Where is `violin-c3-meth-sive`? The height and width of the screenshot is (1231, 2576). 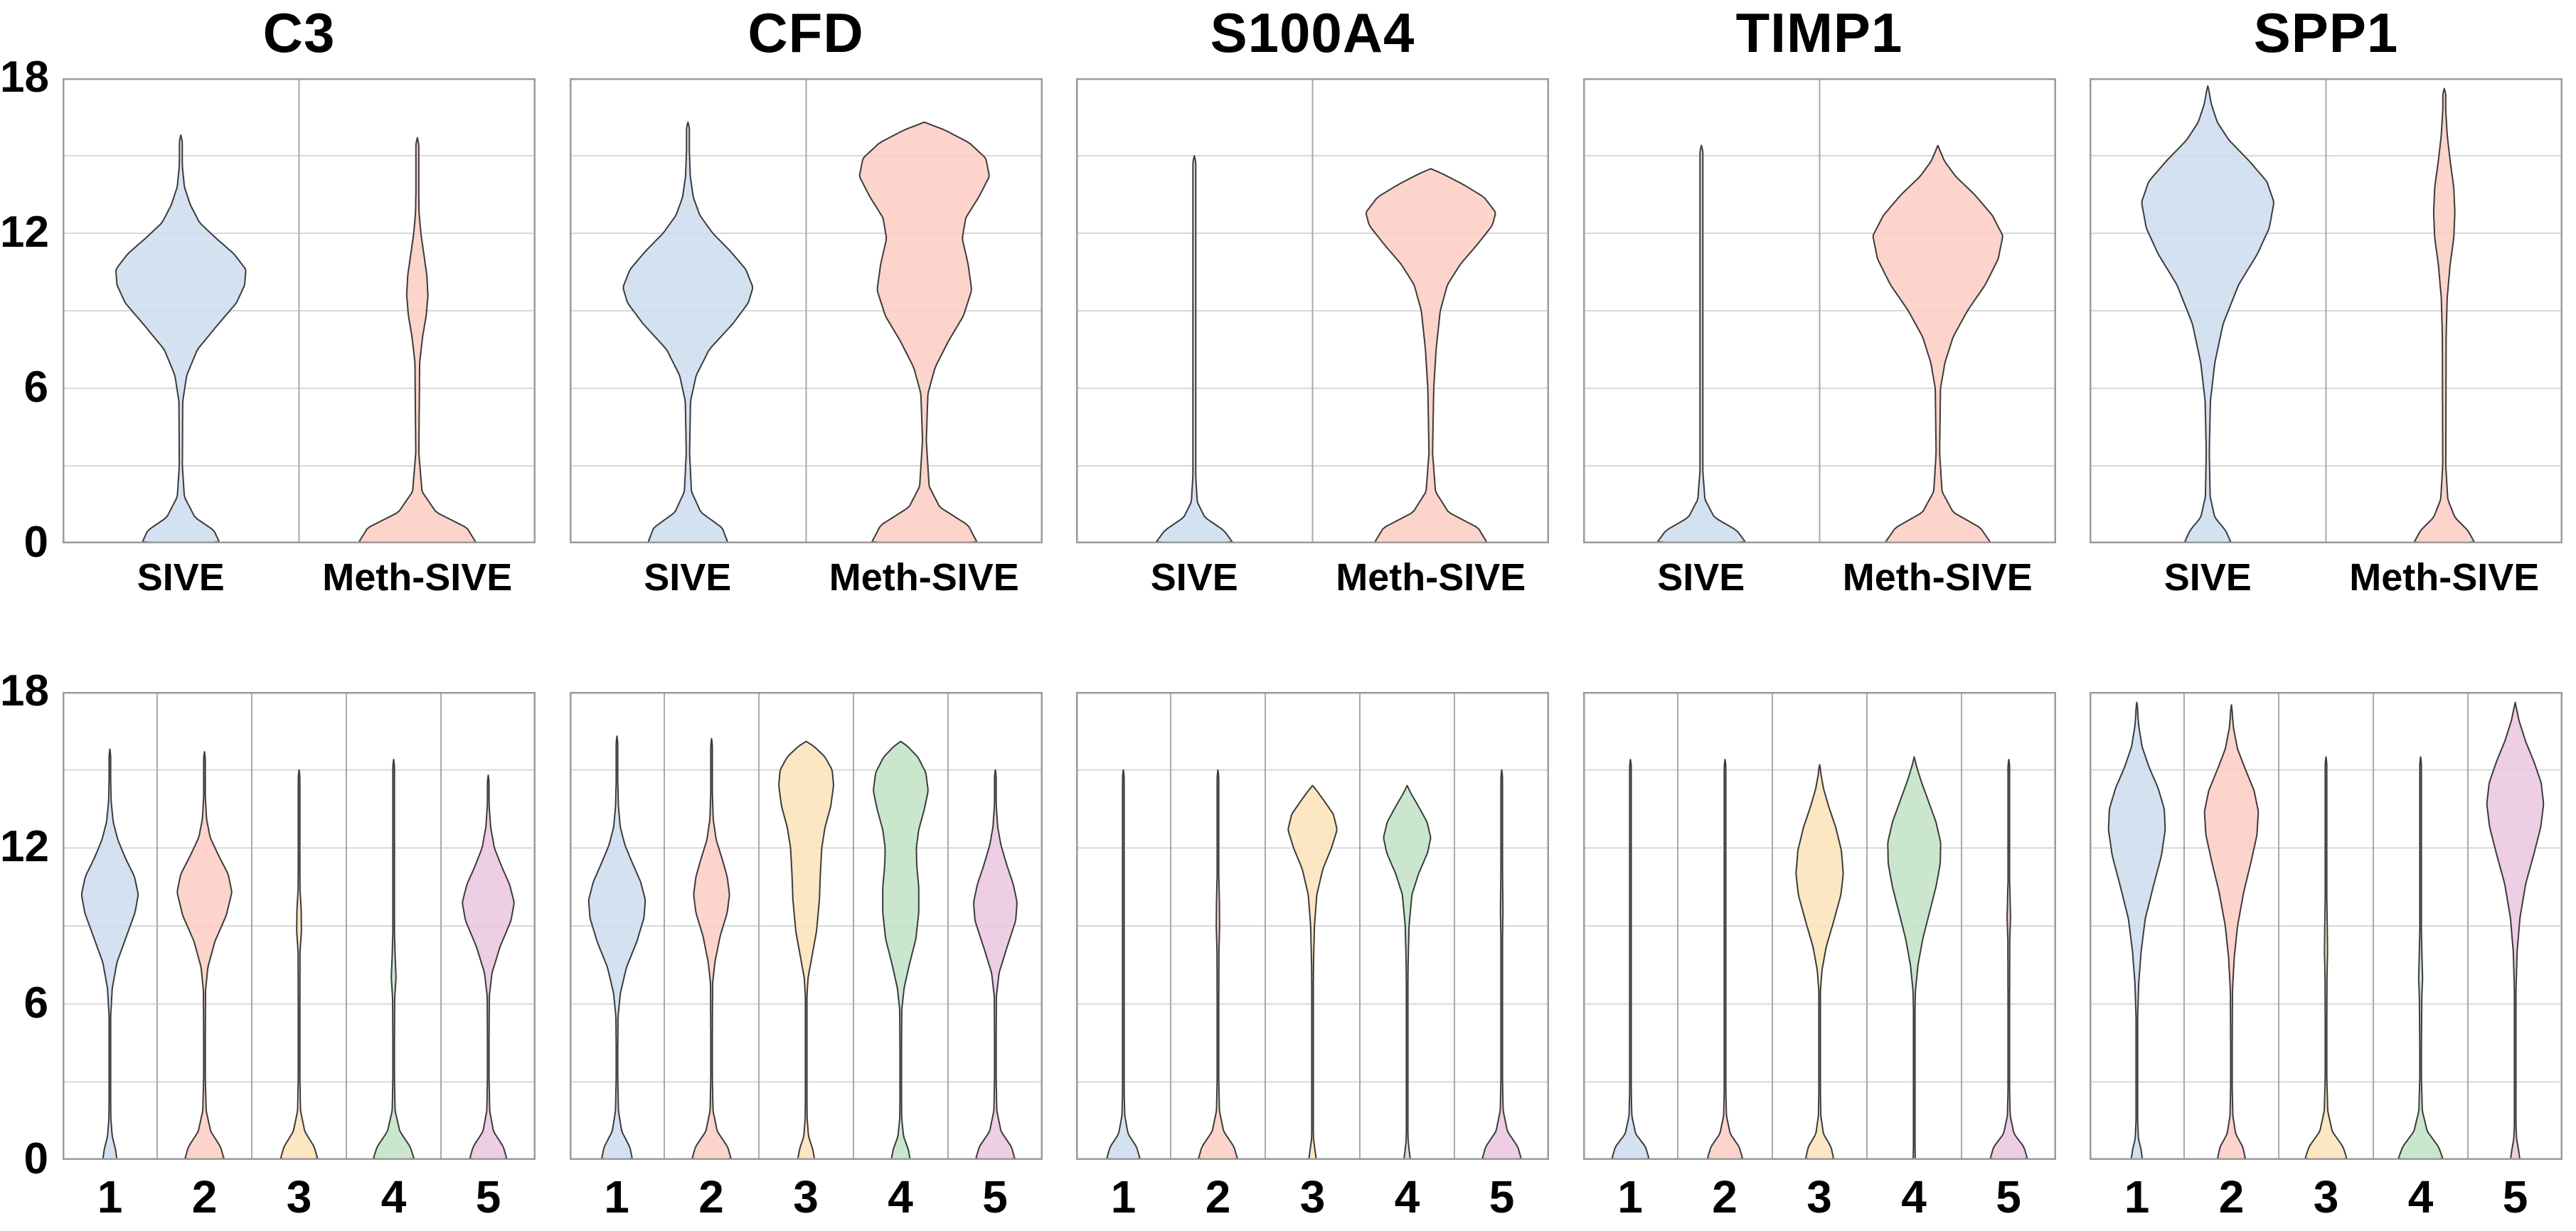 violin-c3-meth-sive is located at coordinates (417, 340).